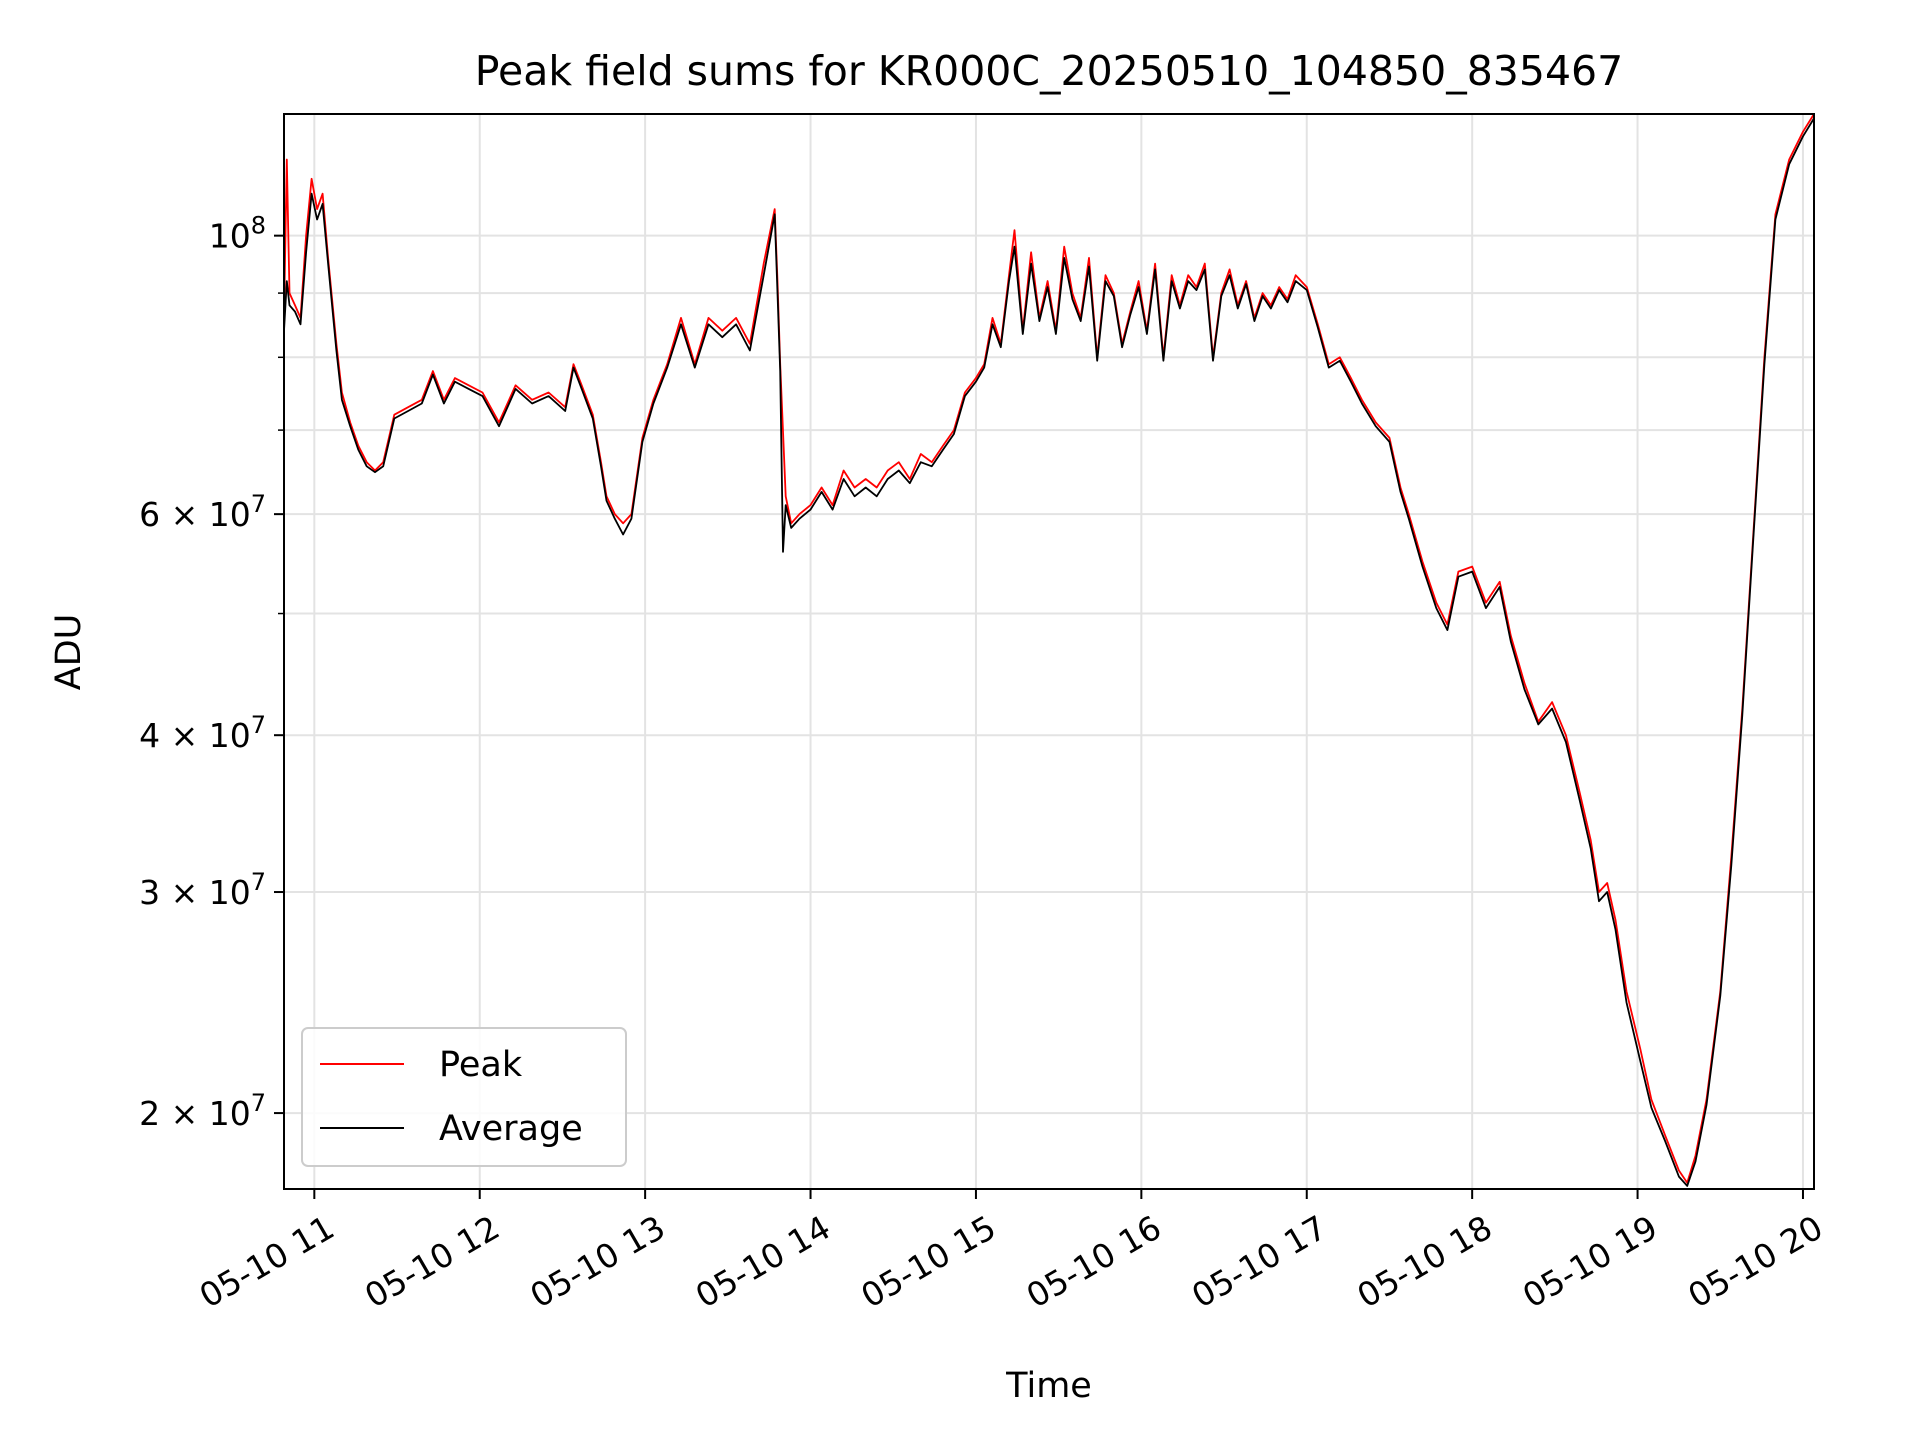  Describe the element at coordinates (928, 1262) in the screenshot. I see `x-tick-label: 05-10 15` at that location.